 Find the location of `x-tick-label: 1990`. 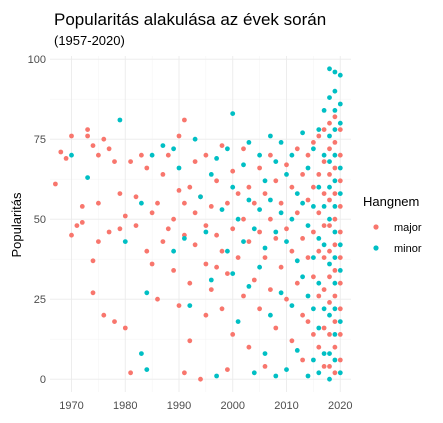

x-tick-label: 1990 is located at coordinates (179, 406).